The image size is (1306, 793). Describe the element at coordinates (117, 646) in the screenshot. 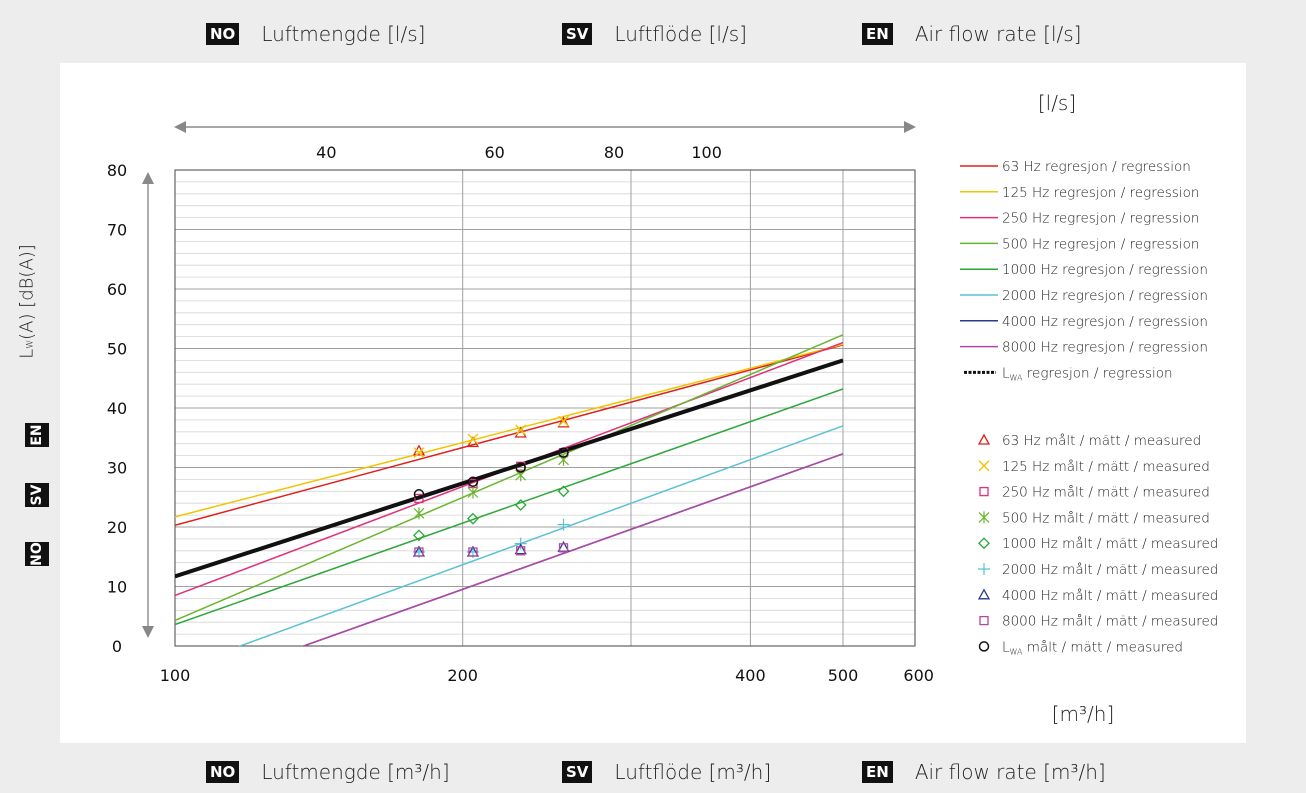

I see `y-tick-label: 0` at that location.